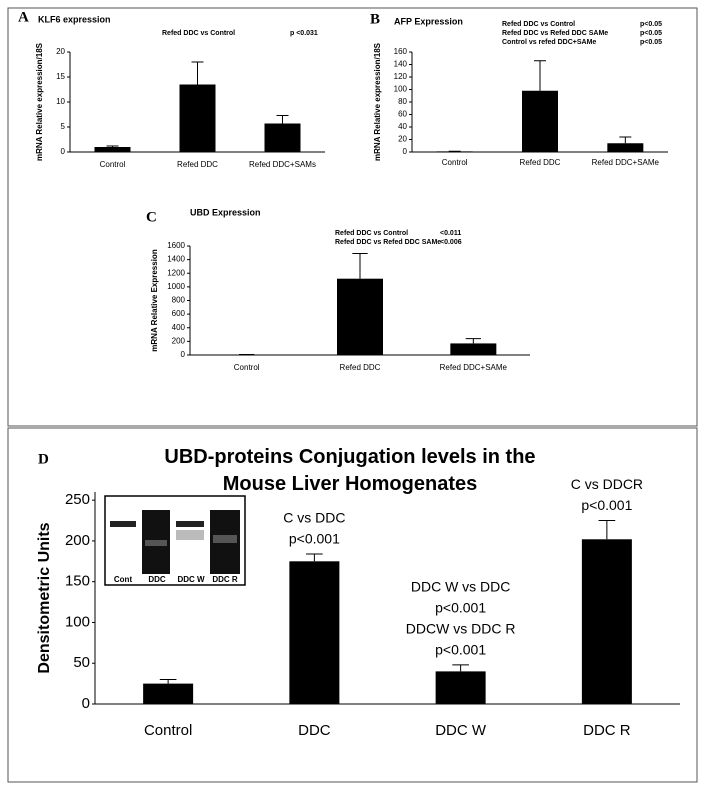 This screenshot has width=701, height=790. What do you see at coordinates (81, 662) in the screenshot?
I see `y-tick-label: 50` at bounding box center [81, 662].